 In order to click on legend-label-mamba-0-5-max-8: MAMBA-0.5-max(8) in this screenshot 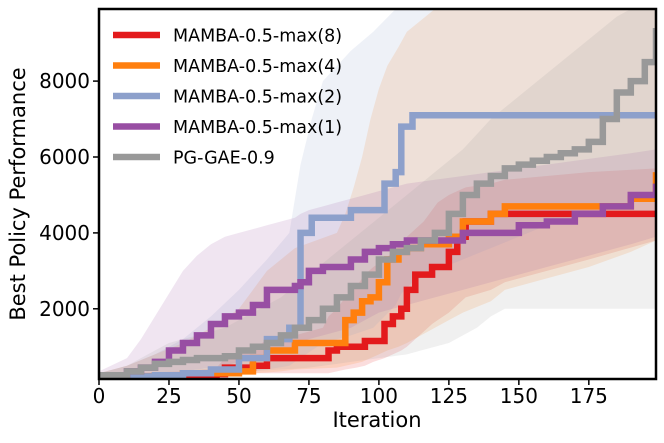, I will do `click(257, 37)`.